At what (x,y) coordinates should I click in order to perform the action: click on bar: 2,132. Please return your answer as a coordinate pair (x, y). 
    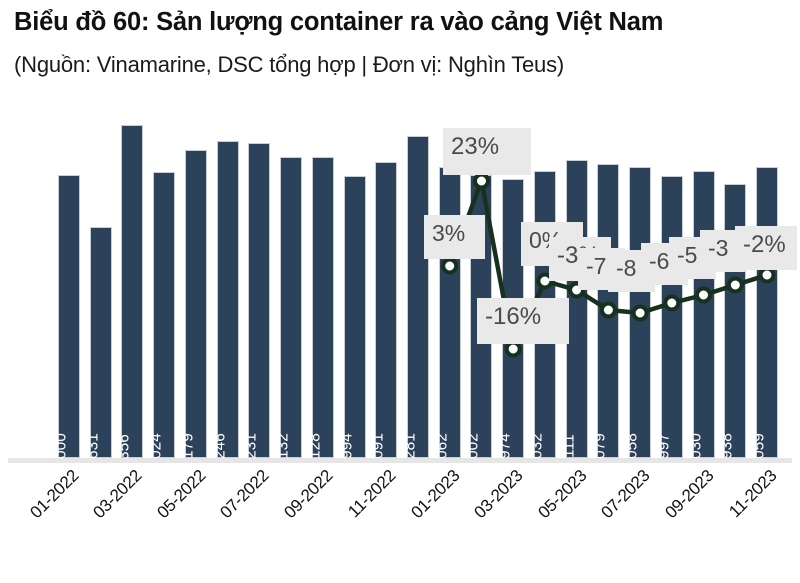
    Looking at the image, I should click on (289, 314).